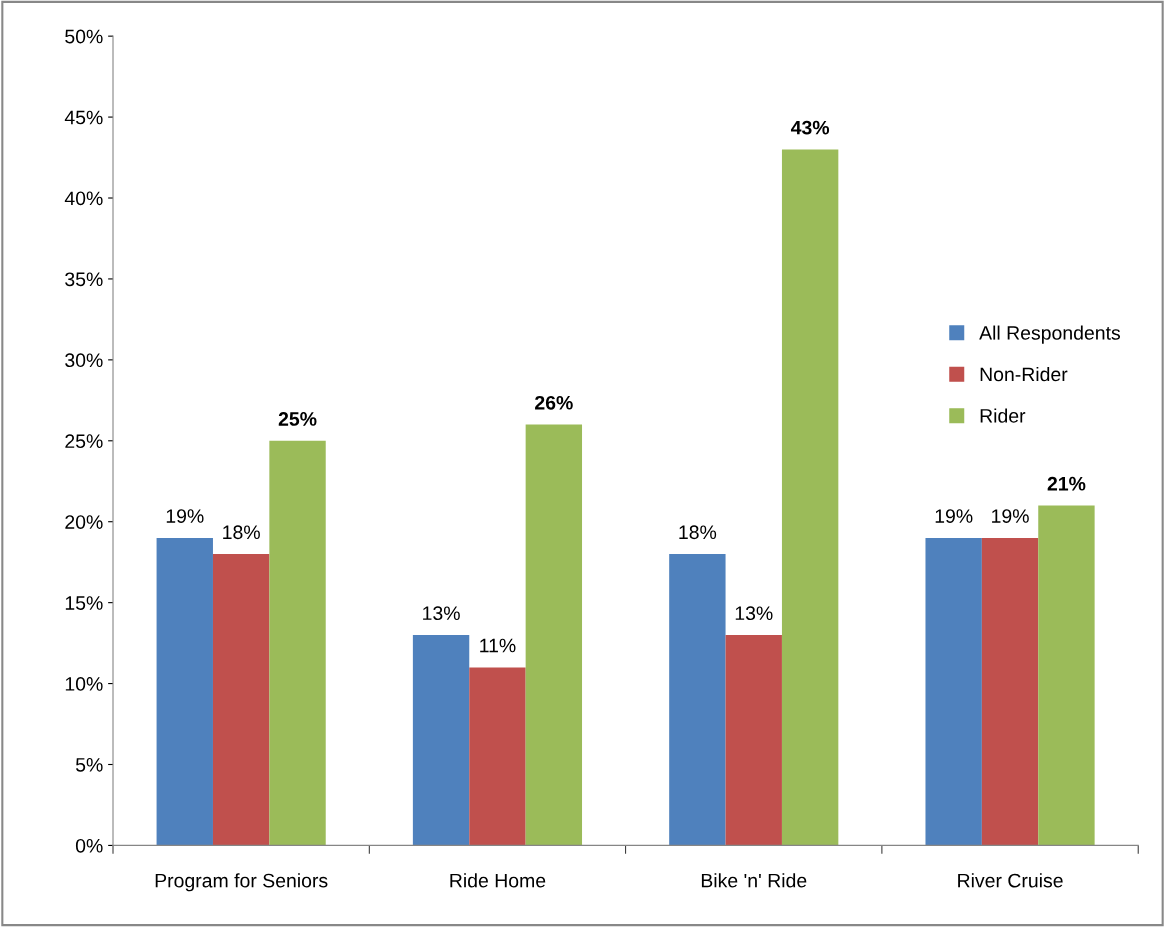 This screenshot has width=1165, height=927. What do you see at coordinates (89, 845) in the screenshot?
I see `y-tick-label: 0%` at bounding box center [89, 845].